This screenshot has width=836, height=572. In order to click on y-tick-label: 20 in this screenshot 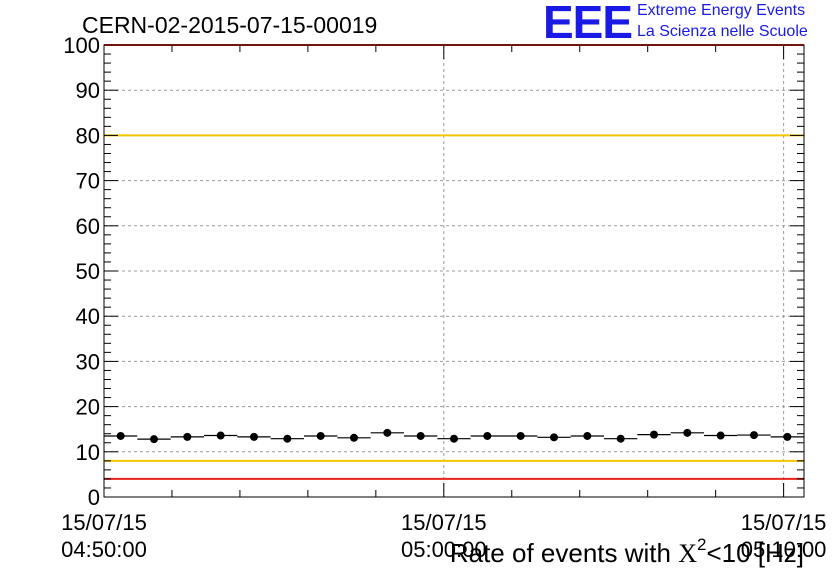, I will do `click(88, 407)`.